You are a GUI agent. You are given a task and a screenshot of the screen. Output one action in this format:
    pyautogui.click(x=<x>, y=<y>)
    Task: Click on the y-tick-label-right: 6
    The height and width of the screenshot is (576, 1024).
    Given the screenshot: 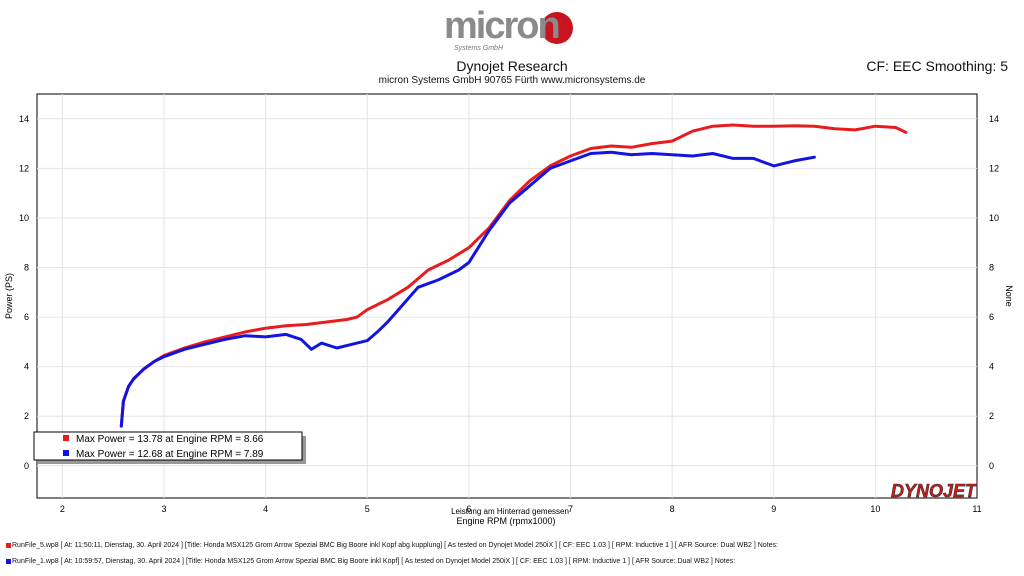 What is the action you would take?
    pyautogui.click(x=991, y=317)
    